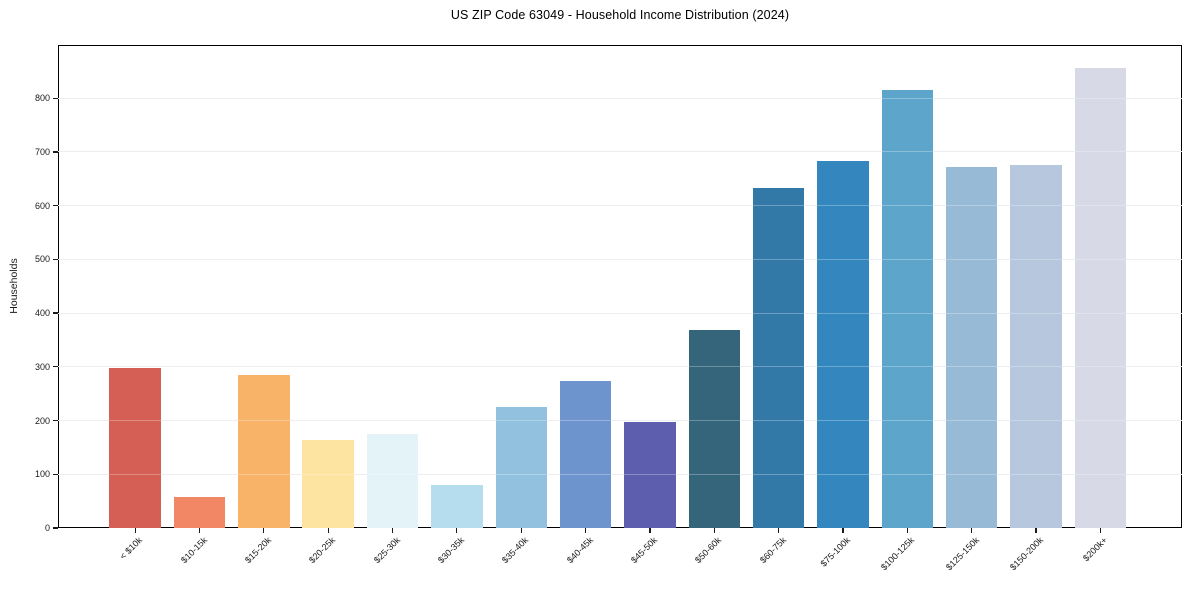 Image resolution: width=1189 pixels, height=590 pixels. What do you see at coordinates (1100, 298) in the screenshot?
I see `bar-200k+` at bounding box center [1100, 298].